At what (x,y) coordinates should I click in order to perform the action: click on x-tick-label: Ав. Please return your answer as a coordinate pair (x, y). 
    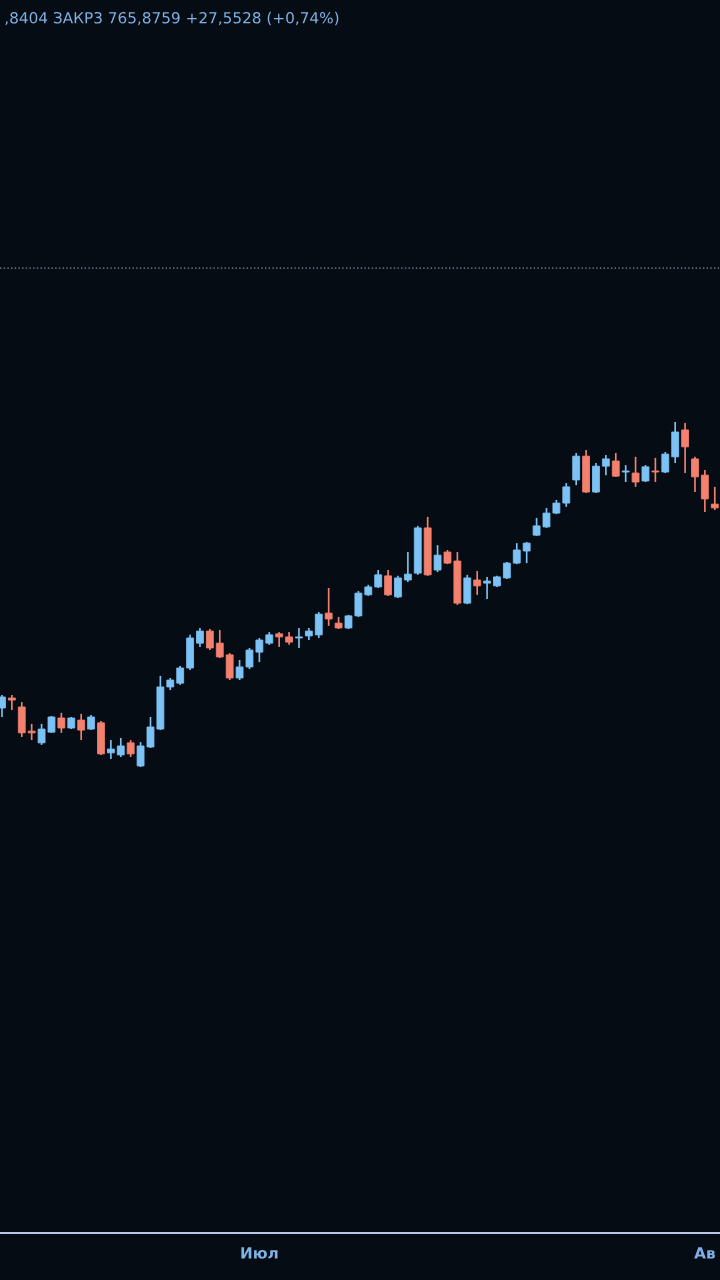
    Looking at the image, I should click on (704, 1253).